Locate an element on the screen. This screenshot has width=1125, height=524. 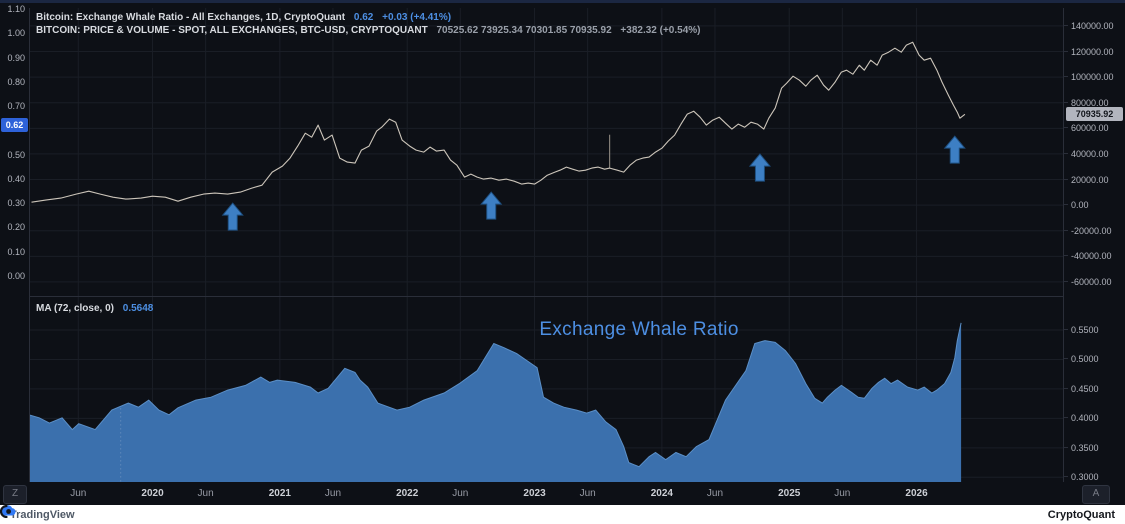
axis-tick-label: 0.70 is located at coordinates (16, 106).